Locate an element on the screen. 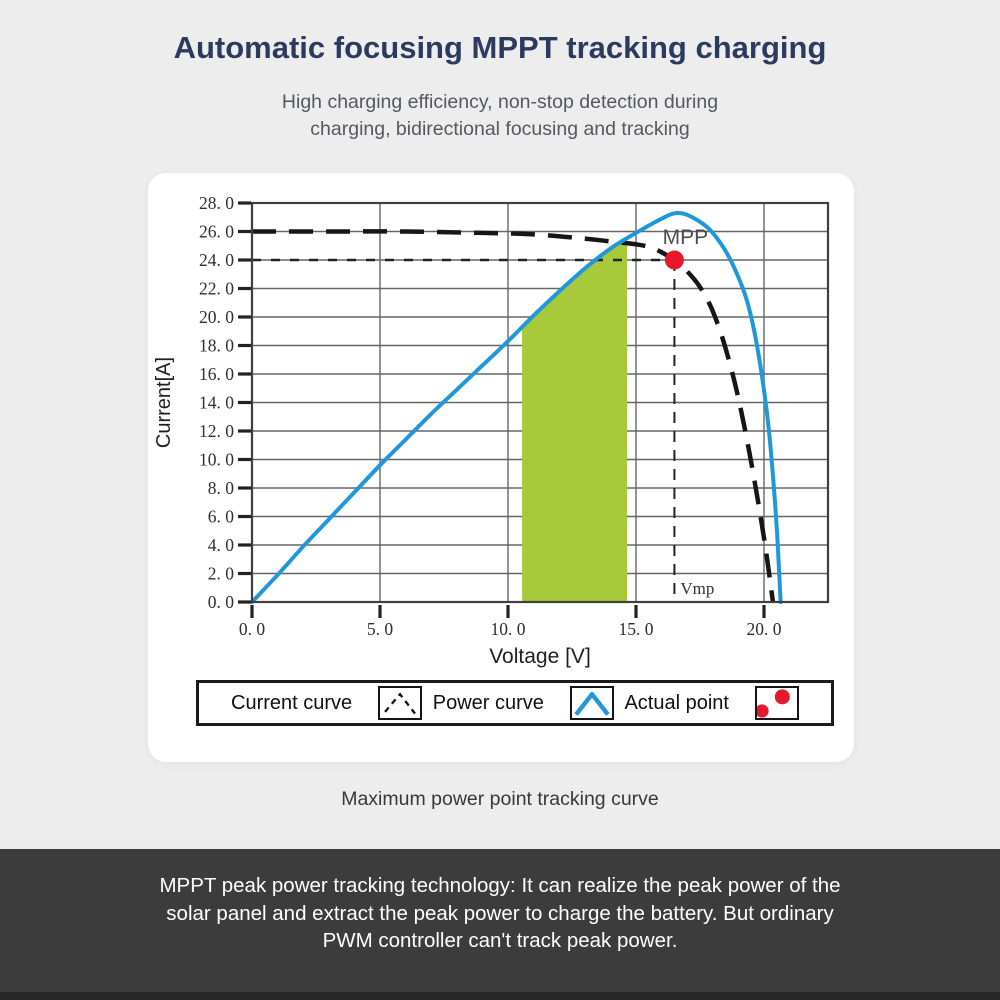 The image size is (1000, 1000). mpp-label: MPP is located at coordinates (686, 237).